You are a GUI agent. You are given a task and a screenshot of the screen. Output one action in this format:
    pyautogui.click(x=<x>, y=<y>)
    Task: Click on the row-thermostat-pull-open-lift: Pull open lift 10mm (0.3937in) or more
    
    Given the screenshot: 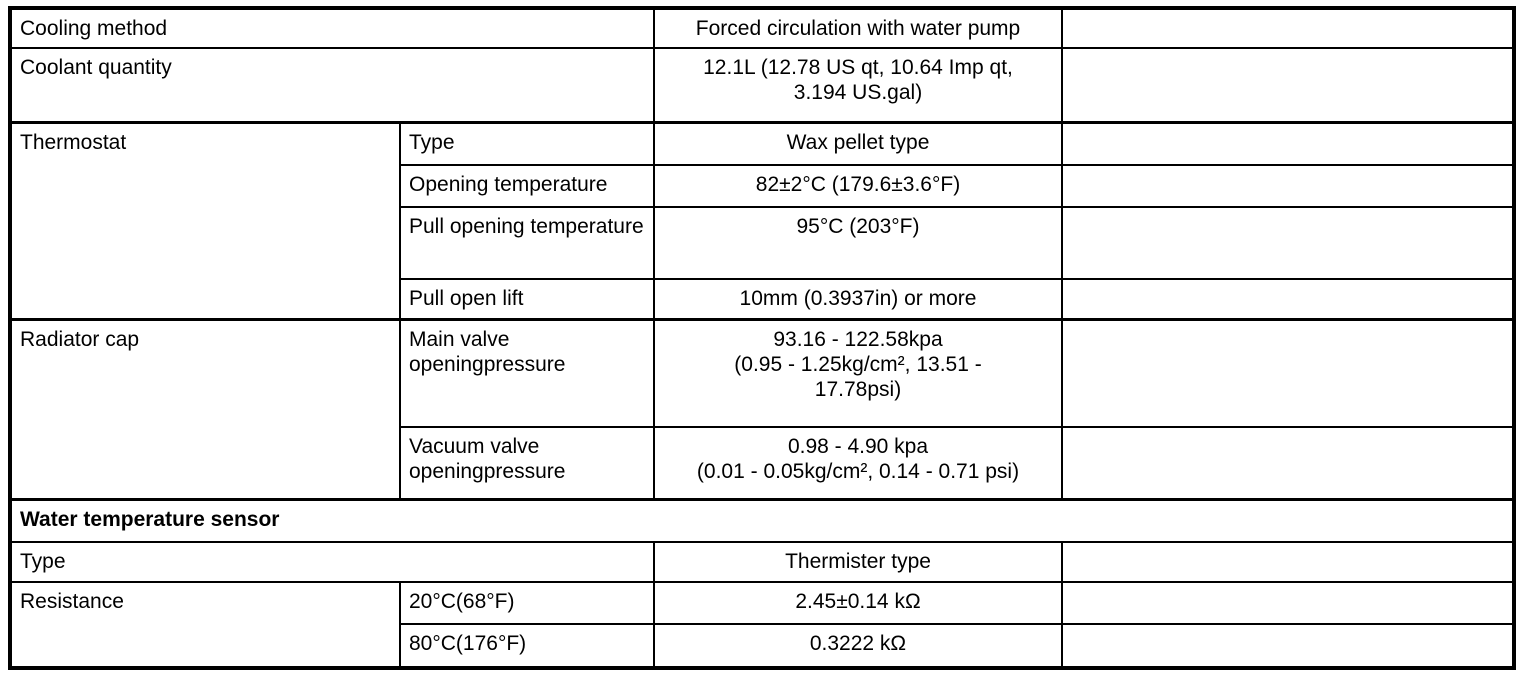 What is the action you would take?
    pyautogui.click(x=762, y=299)
    